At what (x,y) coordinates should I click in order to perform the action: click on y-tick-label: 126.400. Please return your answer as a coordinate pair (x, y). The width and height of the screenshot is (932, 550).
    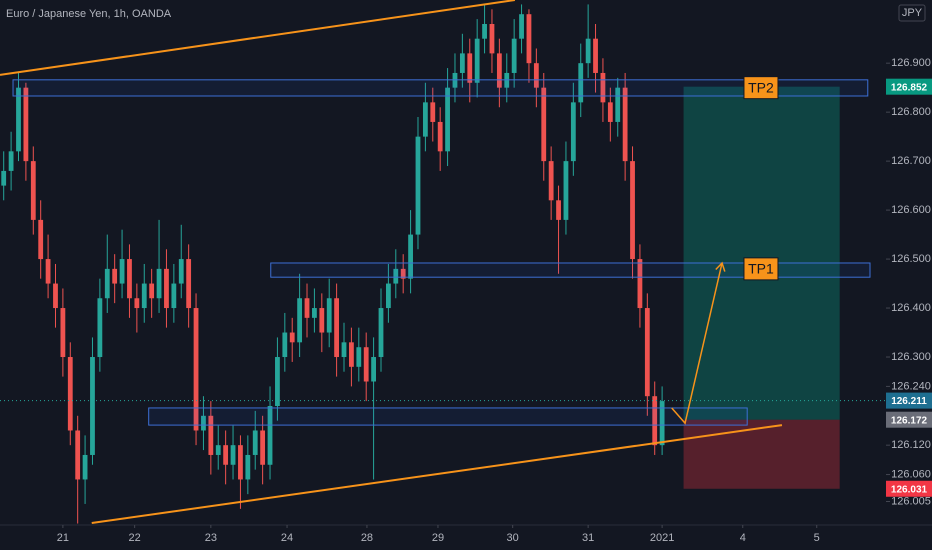
    Looking at the image, I should click on (911, 308).